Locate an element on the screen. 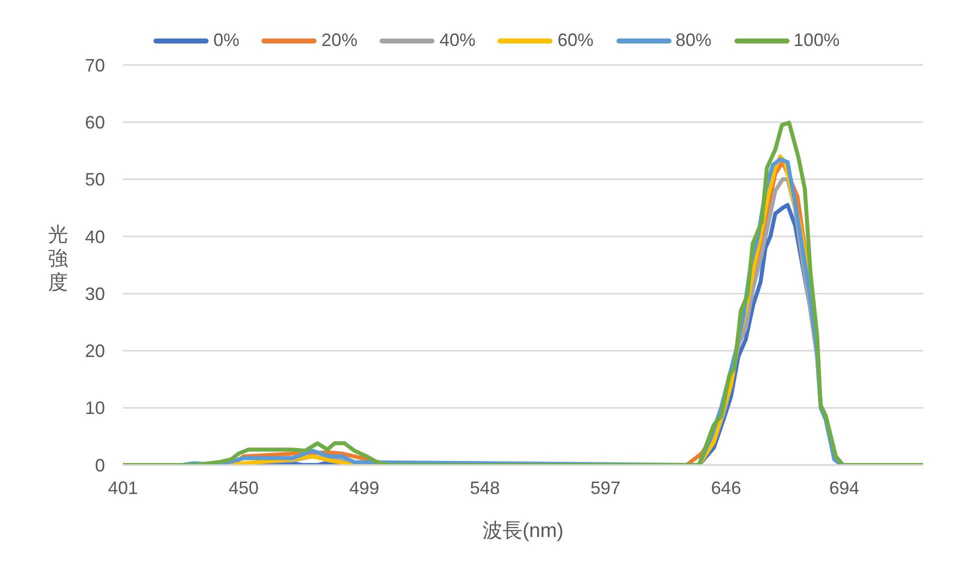 The image size is (957, 579). y-tick-label: 30 is located at coordinates (94, 294).